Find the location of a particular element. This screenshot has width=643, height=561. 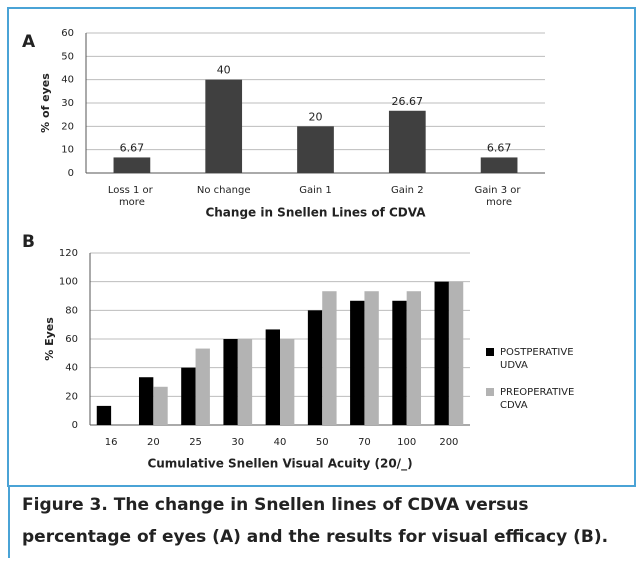

x-tick-label: 30 is located at coordinates (237, 442).